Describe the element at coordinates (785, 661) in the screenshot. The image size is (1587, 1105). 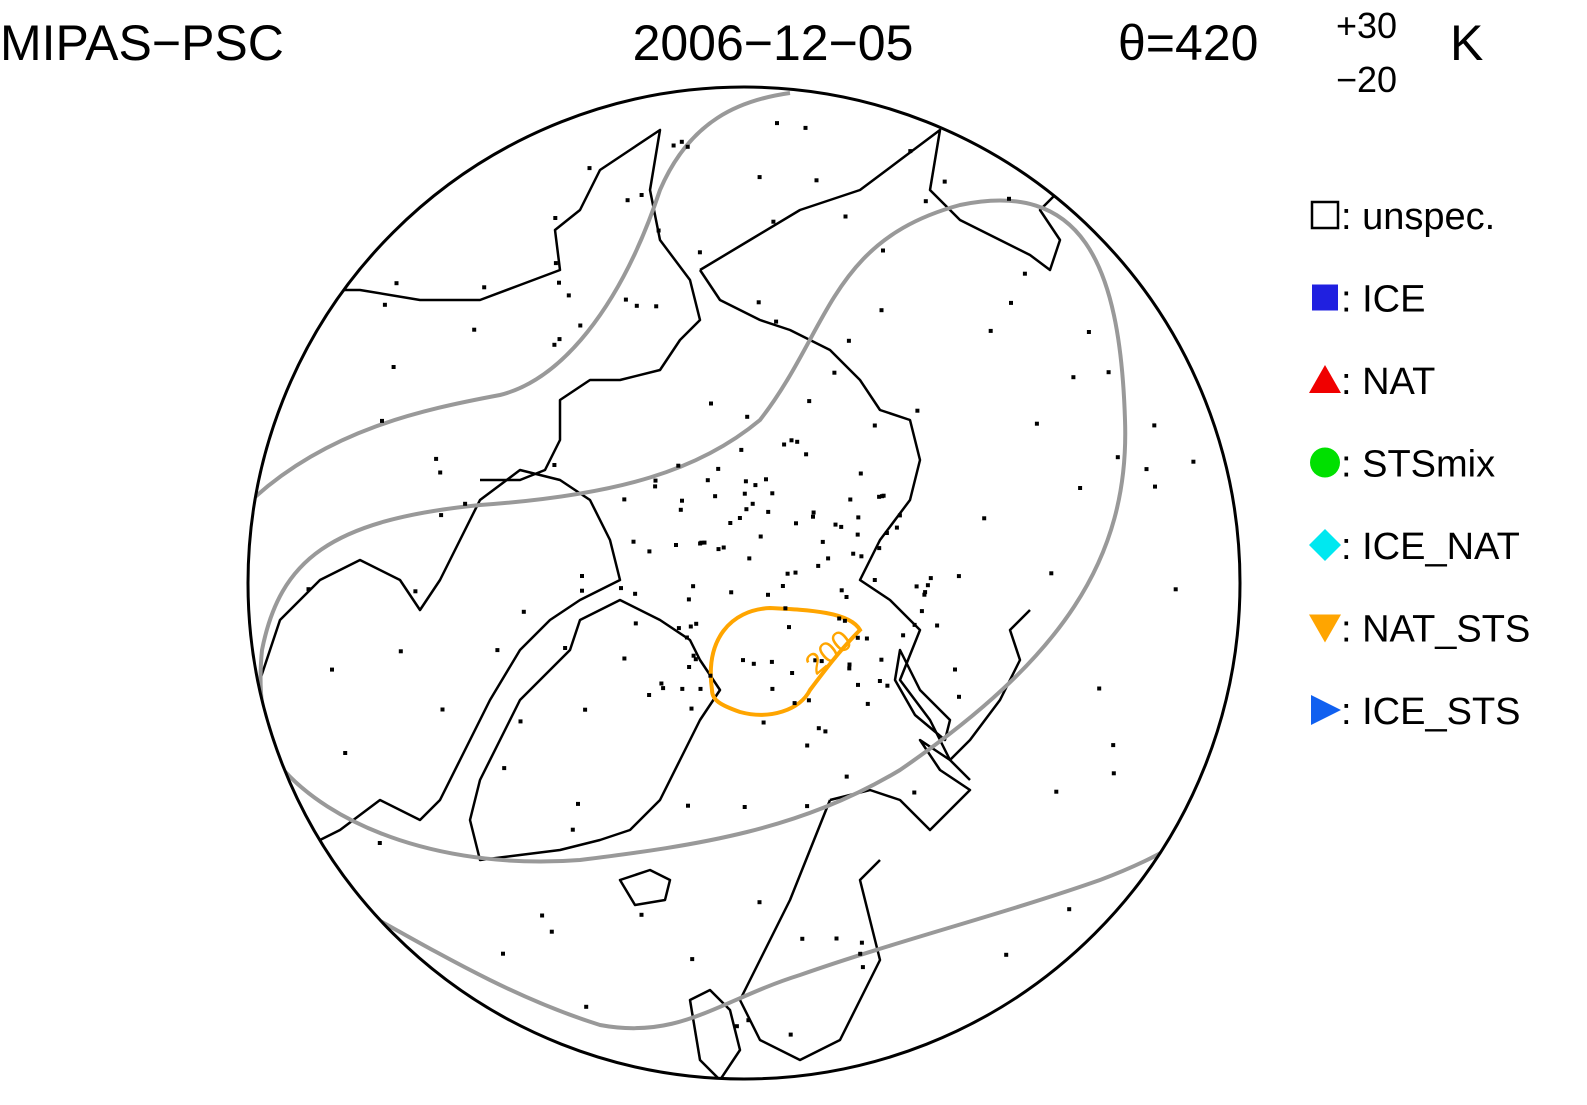
I see `polar-contour` at that location.